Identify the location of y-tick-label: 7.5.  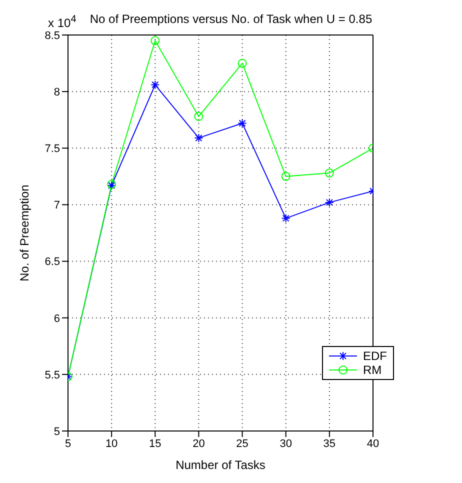
(52, 149).